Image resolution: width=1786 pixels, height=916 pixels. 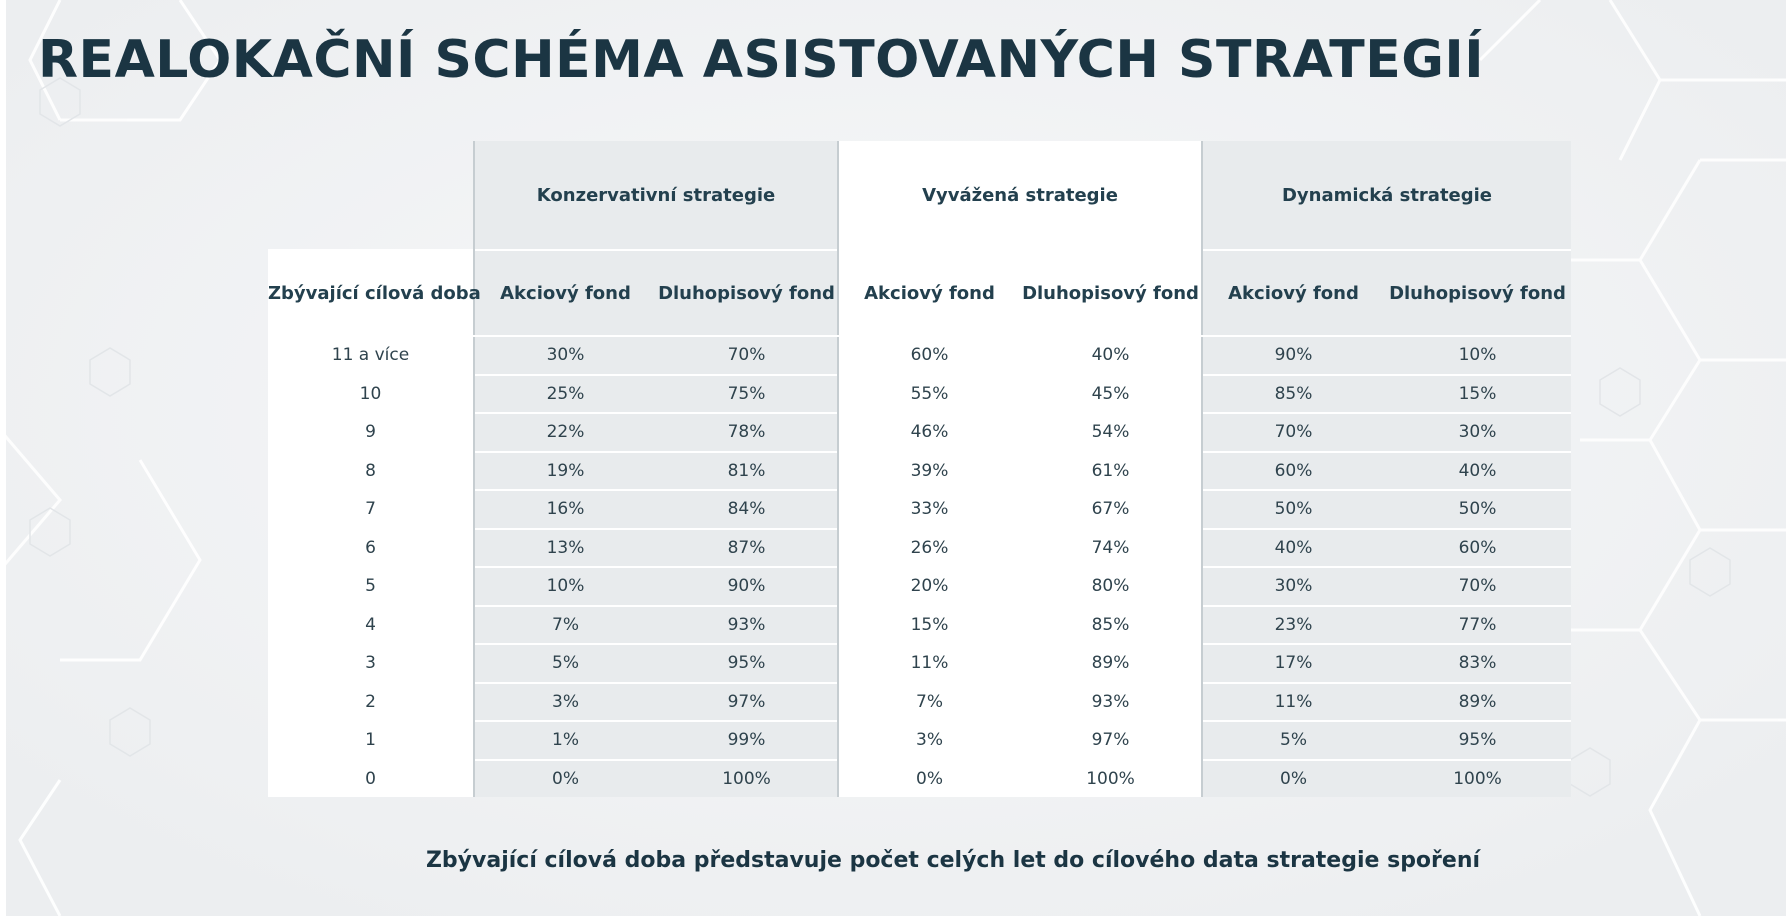 What do you see at coordinates (564, 624) in the screenshot?
I see `cell-conservative-equity: 7%` at bounding box center [564, 624].